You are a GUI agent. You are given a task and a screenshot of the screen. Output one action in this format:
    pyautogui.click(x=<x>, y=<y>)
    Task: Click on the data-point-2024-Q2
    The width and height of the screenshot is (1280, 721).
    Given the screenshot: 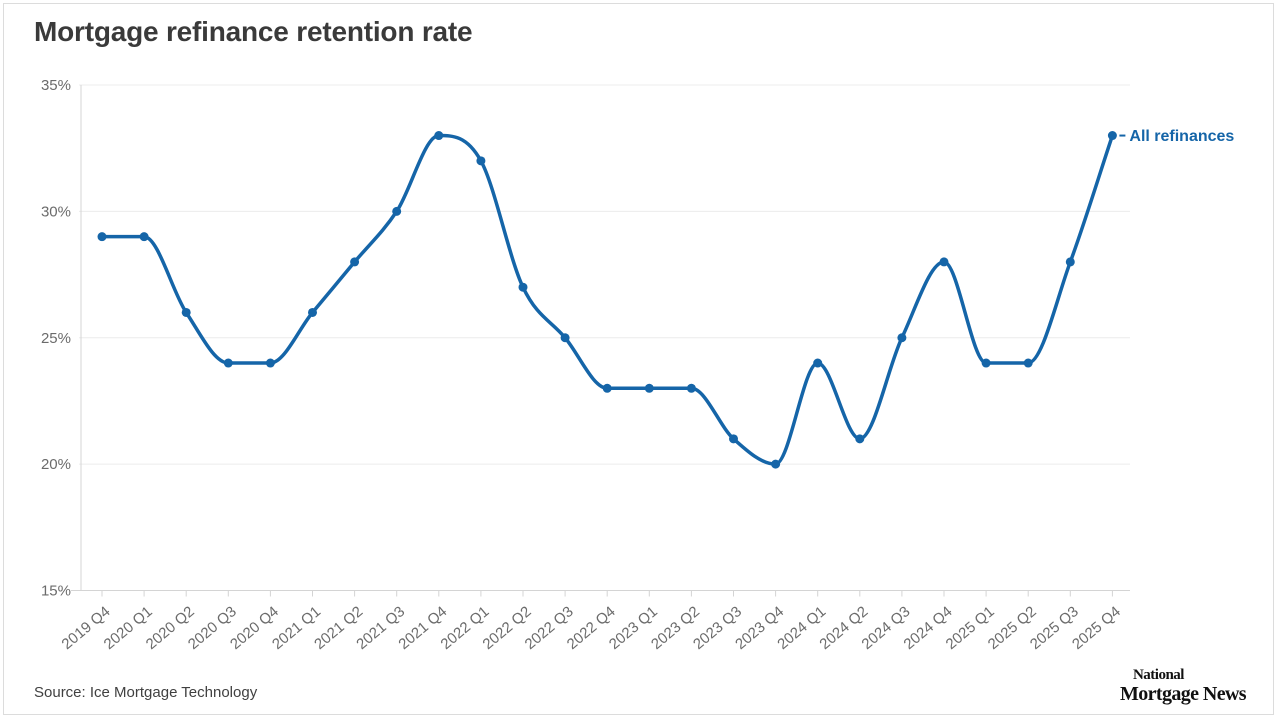 What is the action you would take?
    pyautogui.click(x=859, y=438)
    